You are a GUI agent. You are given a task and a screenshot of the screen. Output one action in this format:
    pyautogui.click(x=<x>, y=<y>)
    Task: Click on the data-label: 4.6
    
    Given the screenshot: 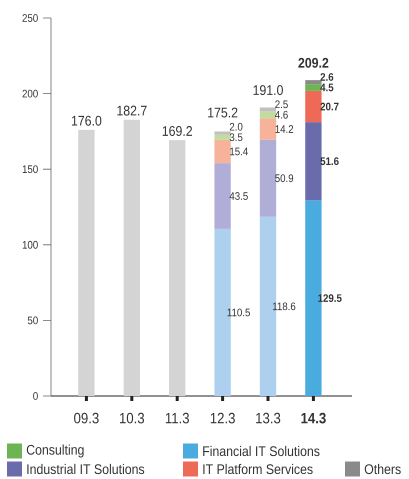 What is the action you would take?
    pyautogui.click(x=281, y=114)
    